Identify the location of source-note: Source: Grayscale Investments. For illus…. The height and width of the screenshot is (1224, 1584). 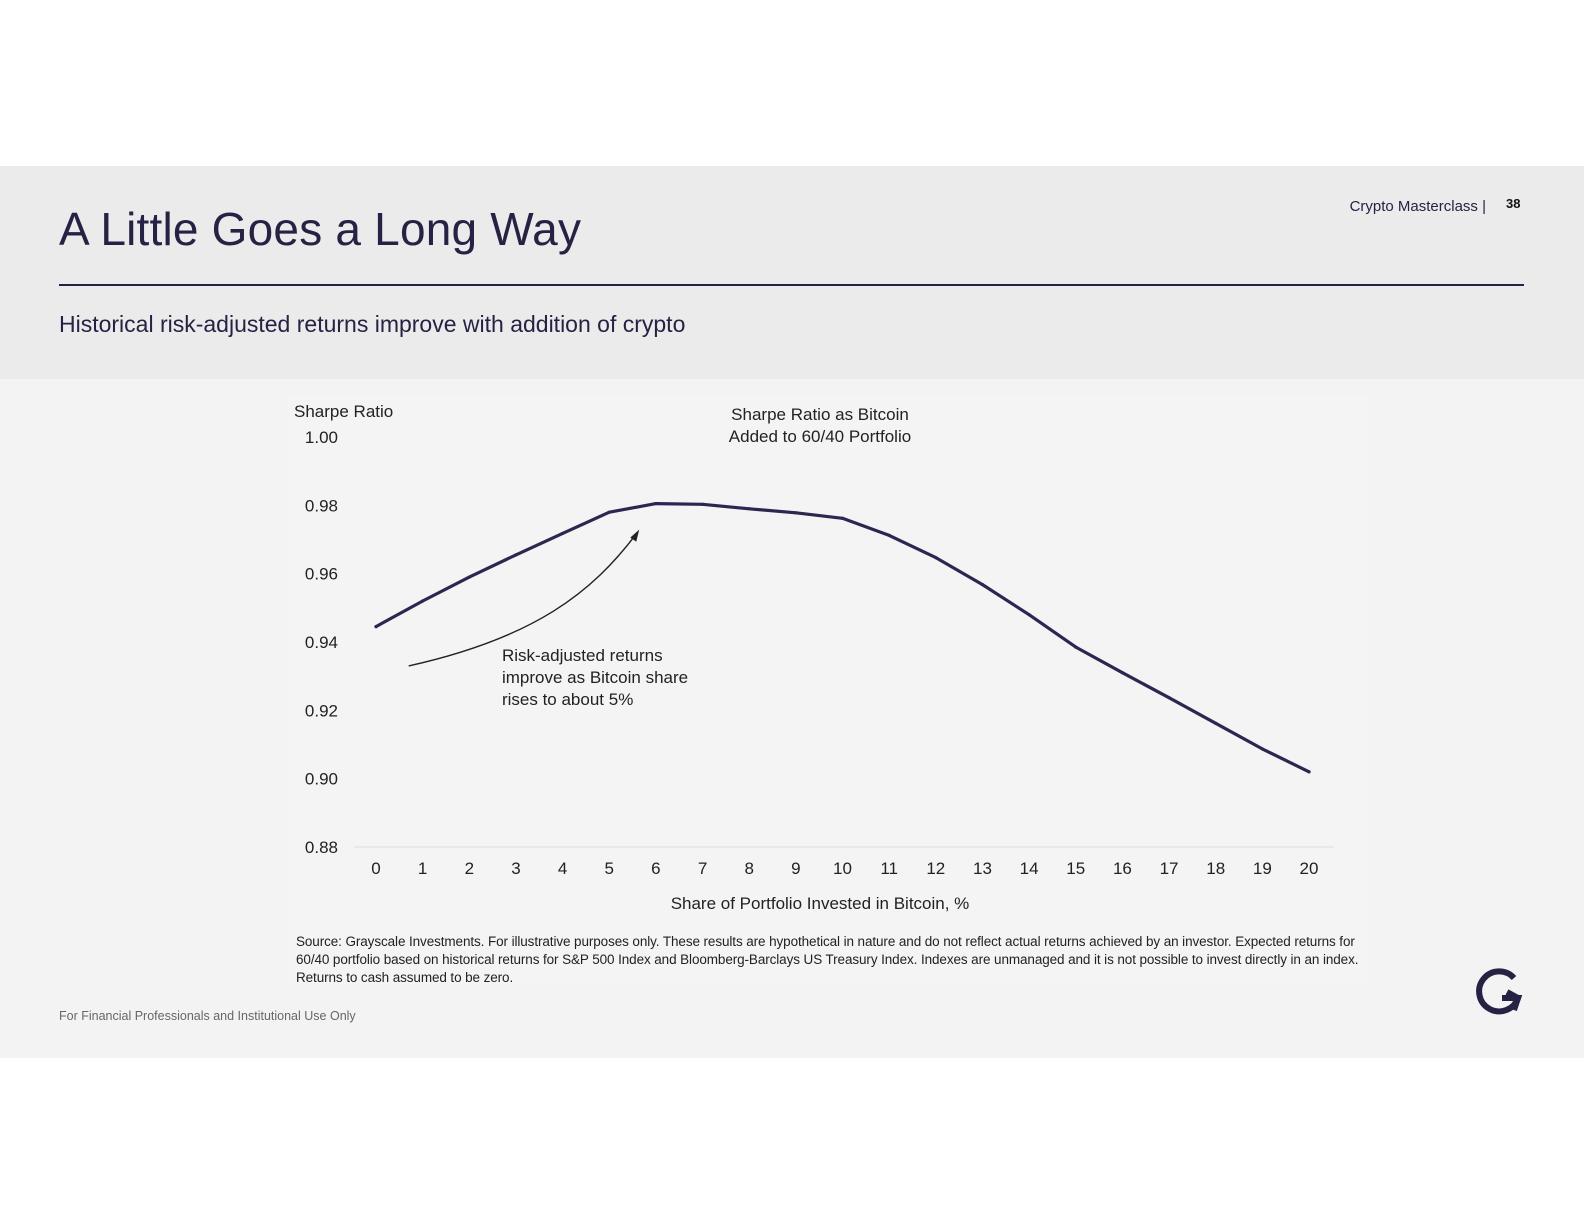
(827, 959).